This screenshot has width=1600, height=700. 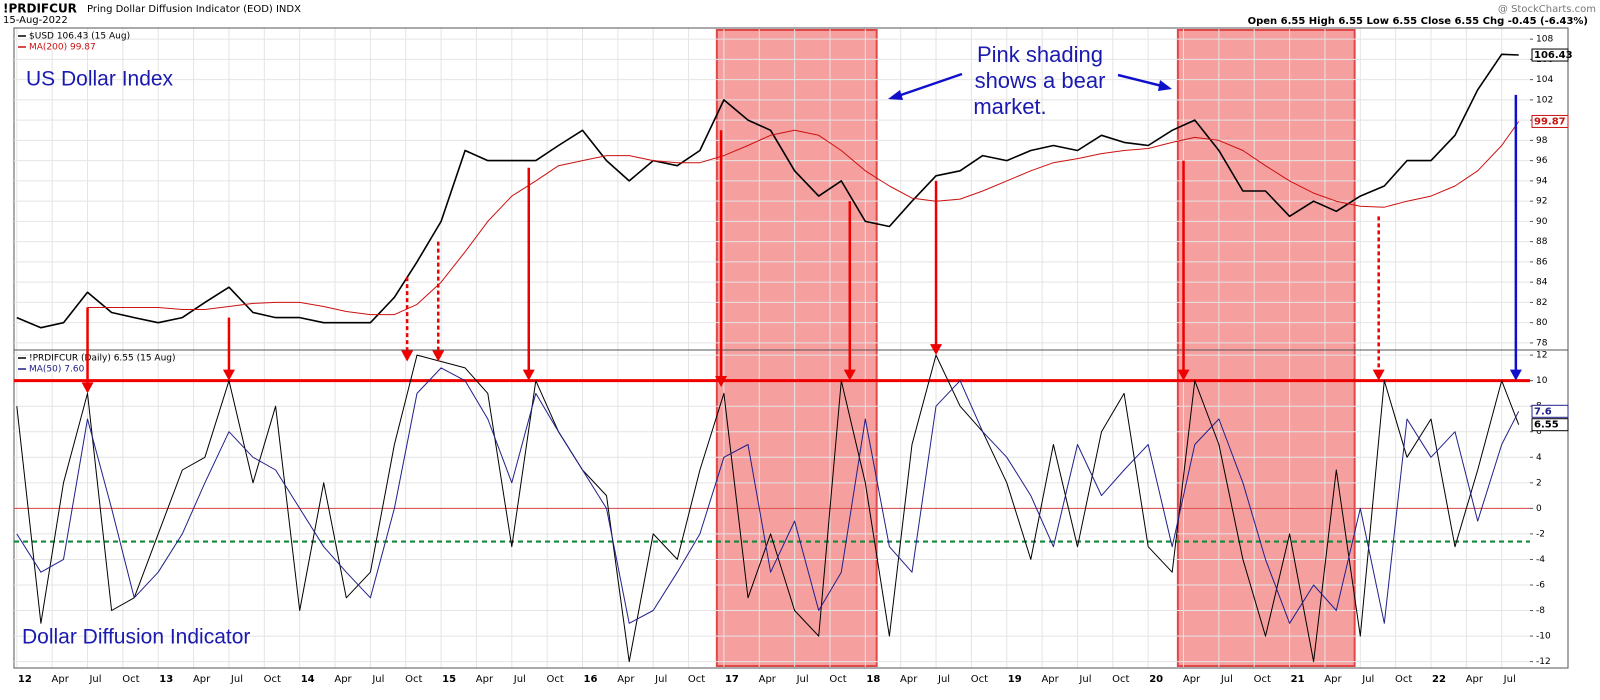 What do you see at coordinates (1542, 343) in the screenshot?
I see `y-tick-label: 78` at bounding box center [1542, 343].